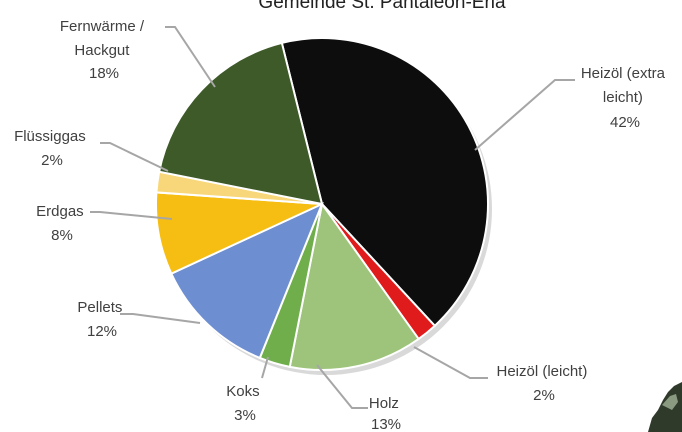  Describe the element at coordinates (190, 57) in the screenshot. I see `leader-line-fernwaerme` at that location.